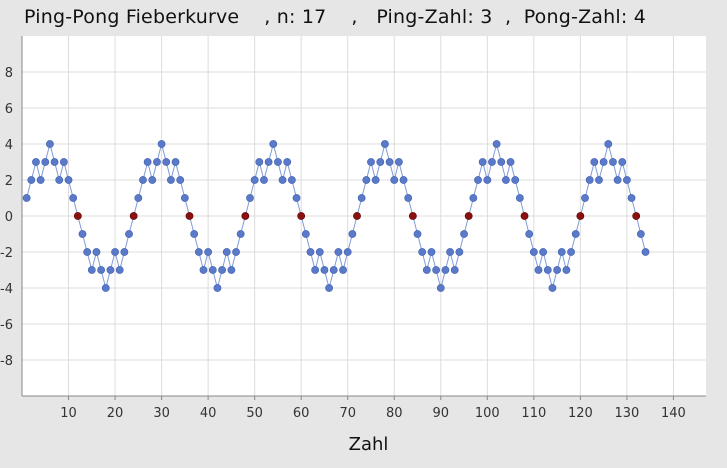  What do you see at coordinates (6, 361) in the screenshot?
I see `y-tick-label: -8` at bounding box center [6, 361].